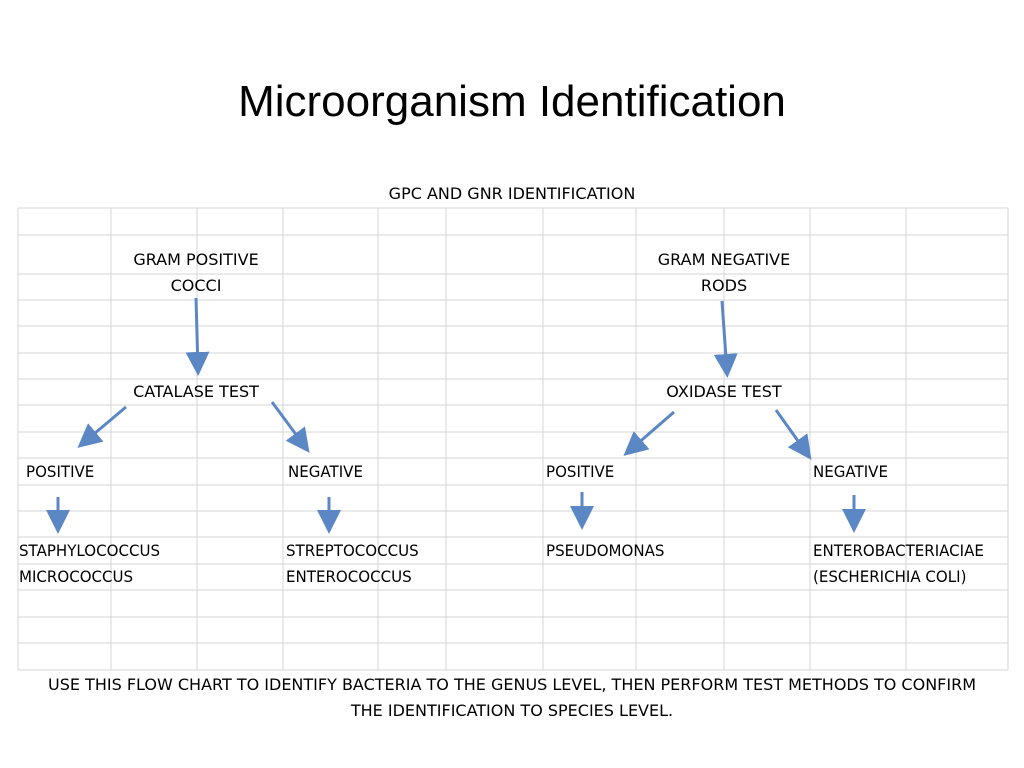 The height and width of the screenshot is (768, 1024). What do you see at coordinates (89, 550) in the screenshot?
I see `catalase-positive-genus-1: STAPHYLOCOCCUS` at bounding box center [89, 550].